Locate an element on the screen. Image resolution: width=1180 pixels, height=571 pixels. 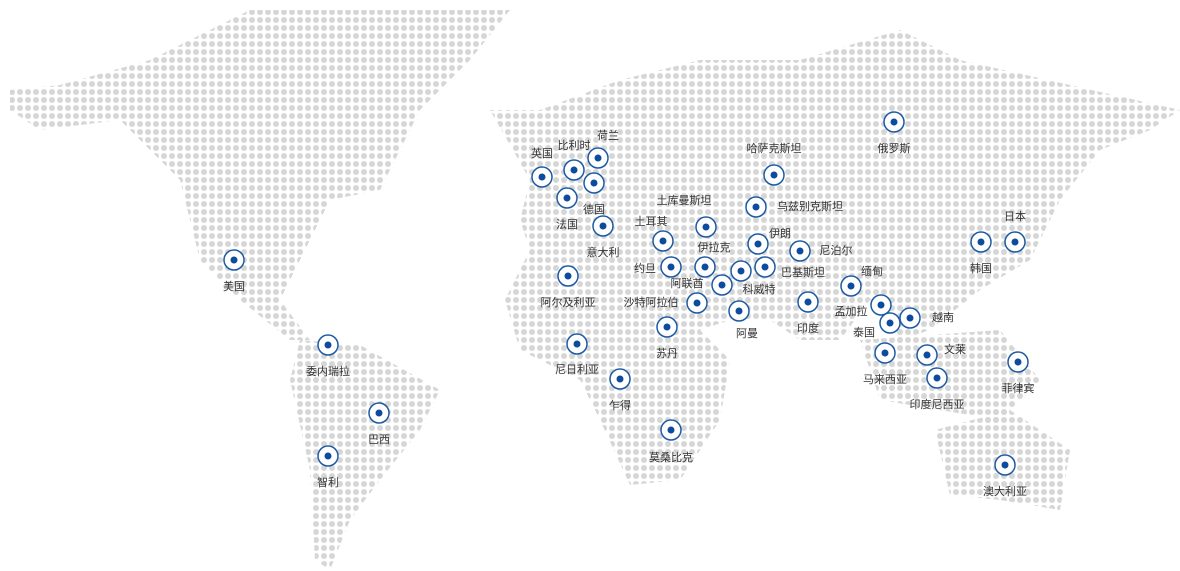
location-label: 菲律宾 is located at coordinates (1018, 388).